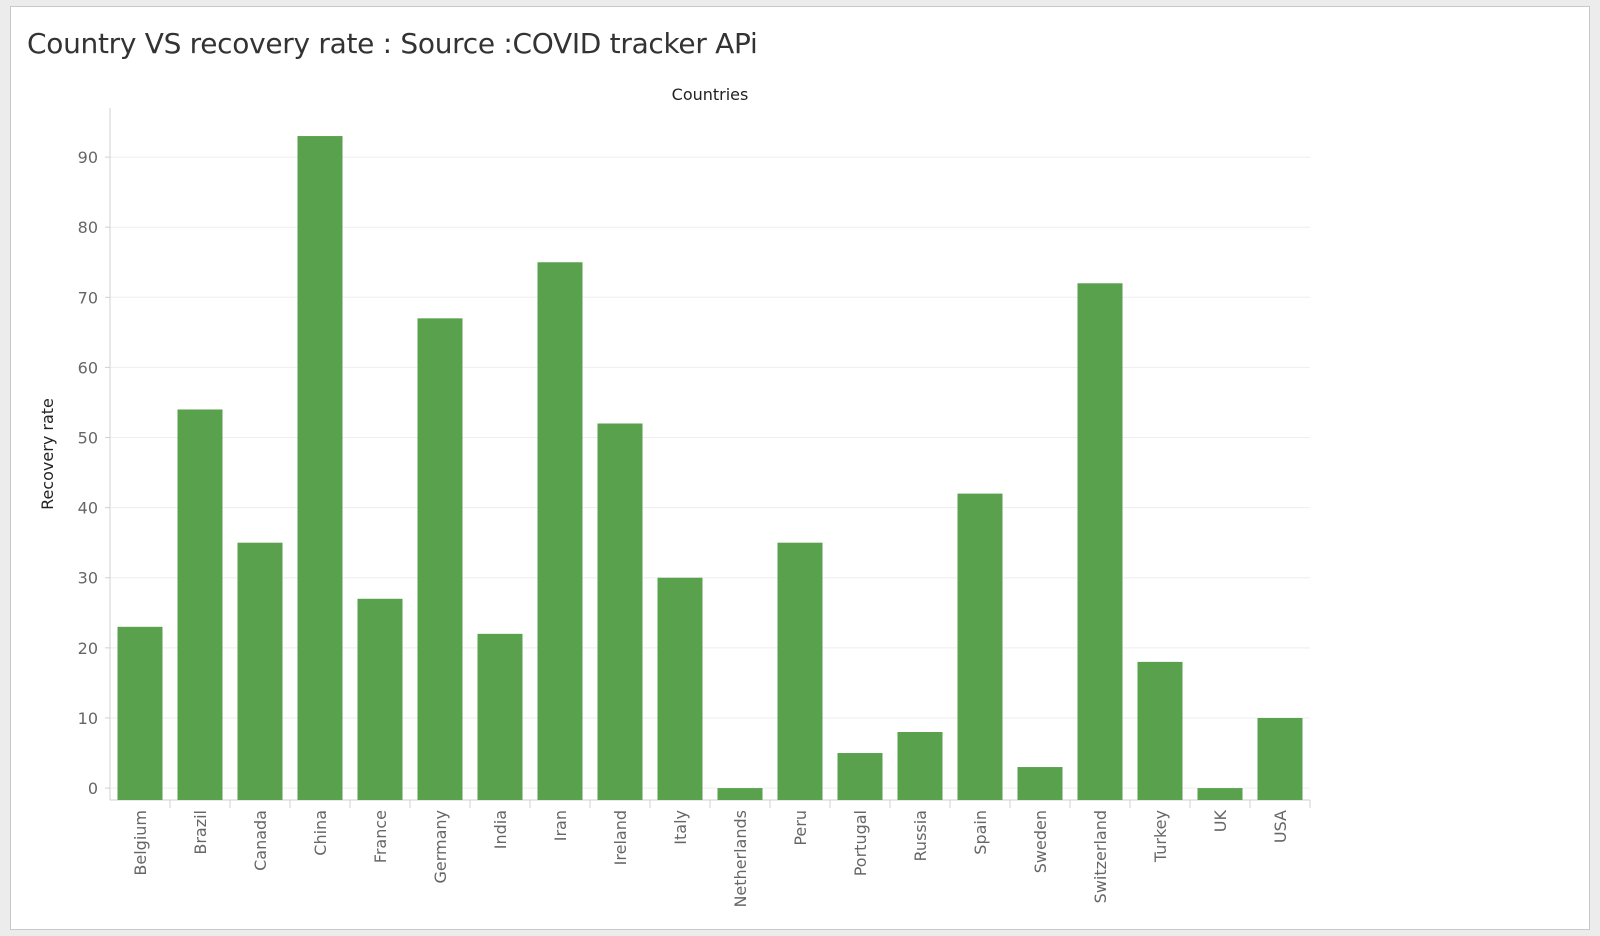 The image size is (1600, 936). What do you see at coordinates (140, 843) in the screenshot?
I see `x-tick-label: Belgium` at bounding box center [140, 843].